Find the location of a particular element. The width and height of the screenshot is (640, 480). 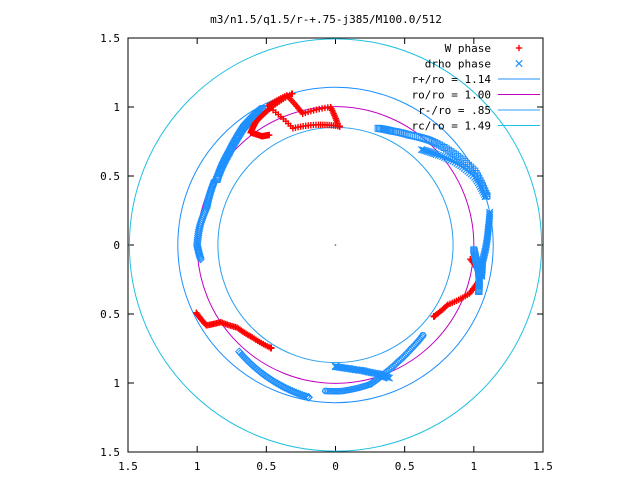

y-tick-label: 0 is located at coordinates (116, 245).